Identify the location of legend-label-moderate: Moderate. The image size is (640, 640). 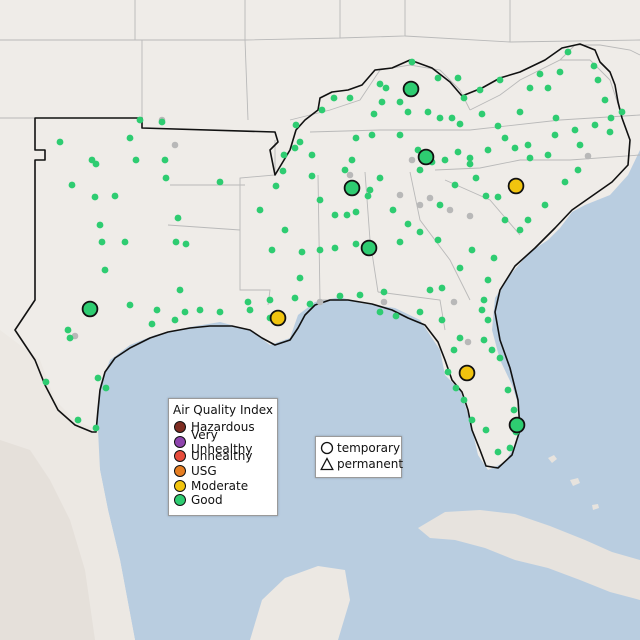
(220, 485).